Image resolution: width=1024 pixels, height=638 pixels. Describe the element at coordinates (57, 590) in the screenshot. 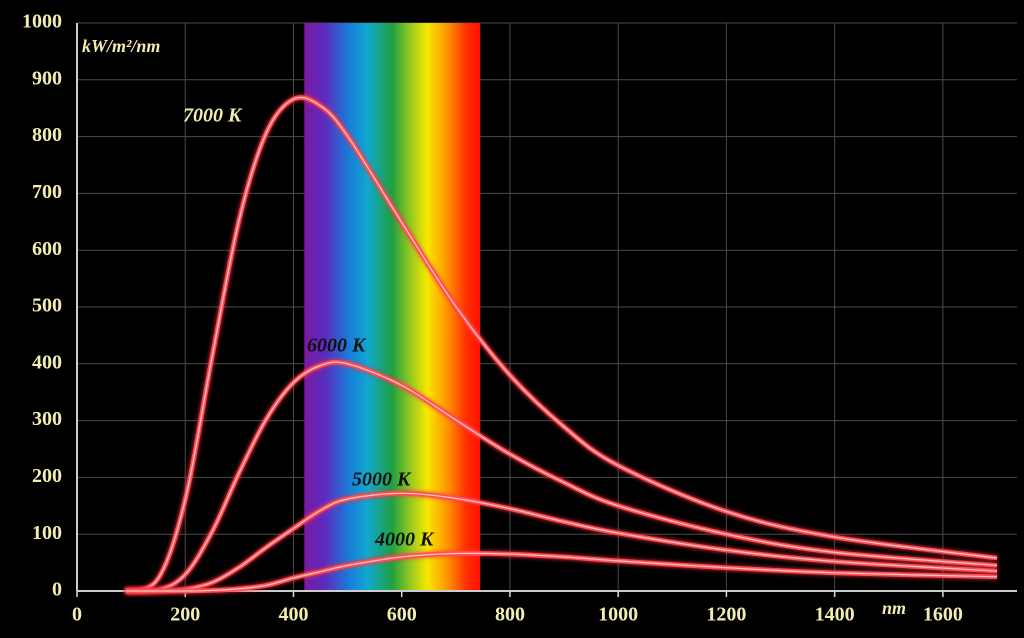

I see `y-tick-label: 0` at that location.